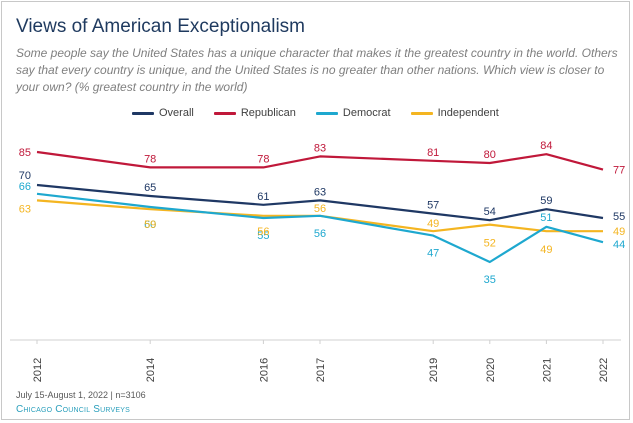 The width and height of the screenshot is (633, 423). Describe the element at coordinates (263, 236) in the screenshot. I see `data-label-democrat-2016: 55` at that location.